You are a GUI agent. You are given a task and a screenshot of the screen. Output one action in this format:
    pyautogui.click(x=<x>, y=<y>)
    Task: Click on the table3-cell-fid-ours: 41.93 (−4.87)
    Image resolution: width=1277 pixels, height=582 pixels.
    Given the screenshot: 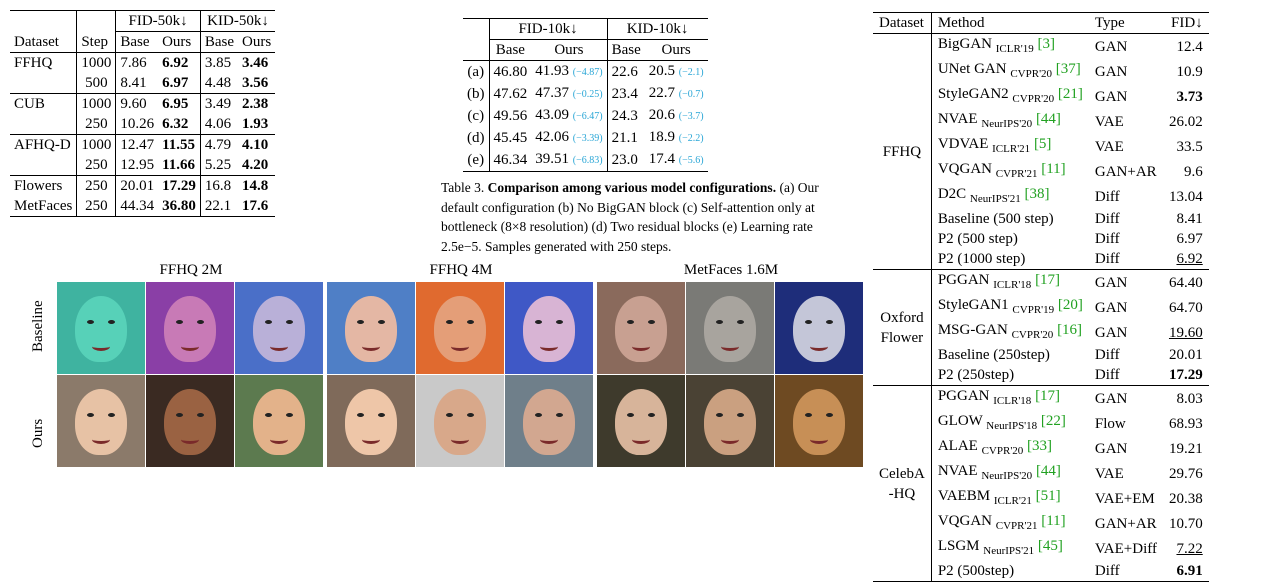 What is the action you would take?
    pyautogui.click(x=569, y=71)
    